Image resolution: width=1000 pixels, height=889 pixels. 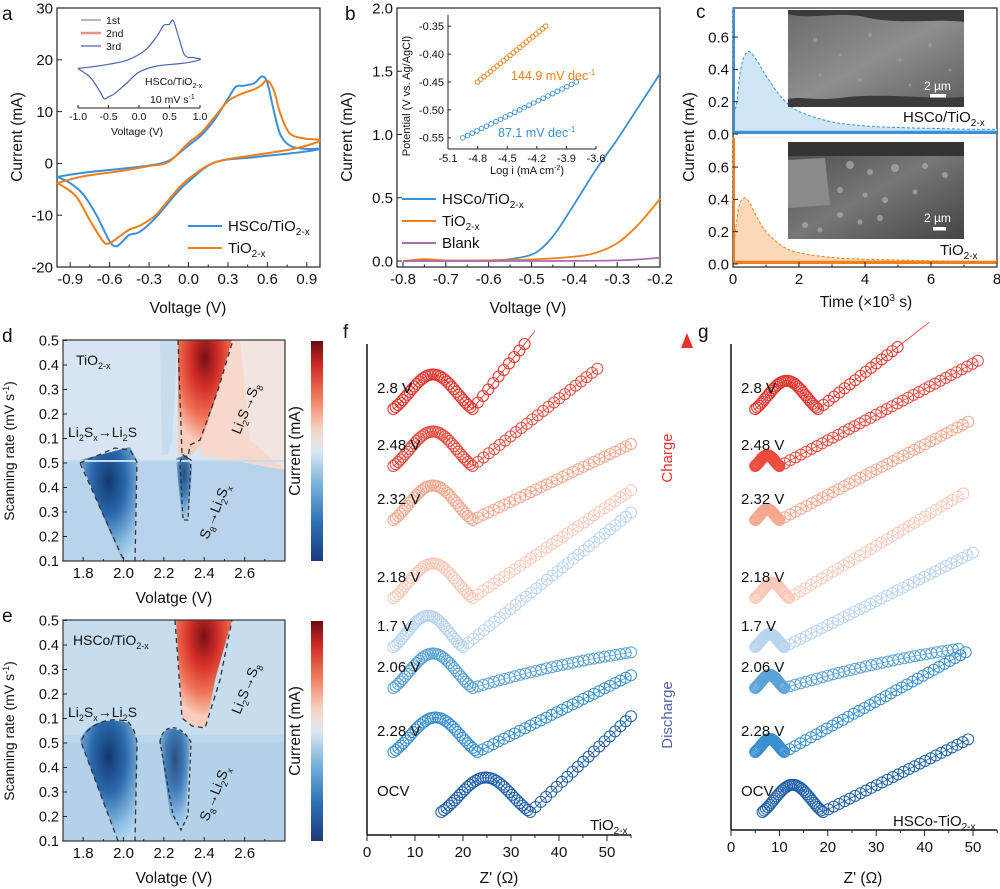 What do you see at coordinates (512, 544) in the screenshot?
I see `nyquist-line` at bounding box center [512, 544].